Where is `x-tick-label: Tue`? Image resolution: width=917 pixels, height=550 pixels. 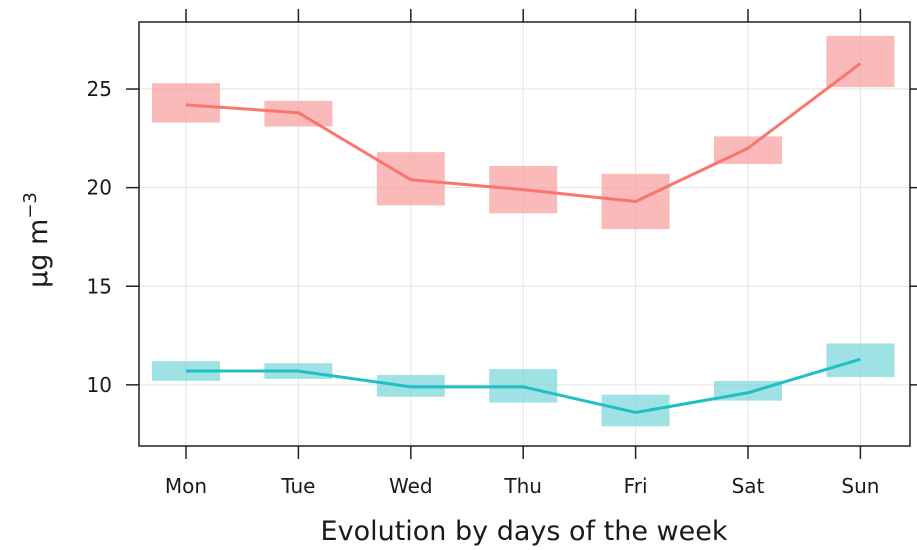 x-tick-label: Tue is located at coordinates (297, 486).